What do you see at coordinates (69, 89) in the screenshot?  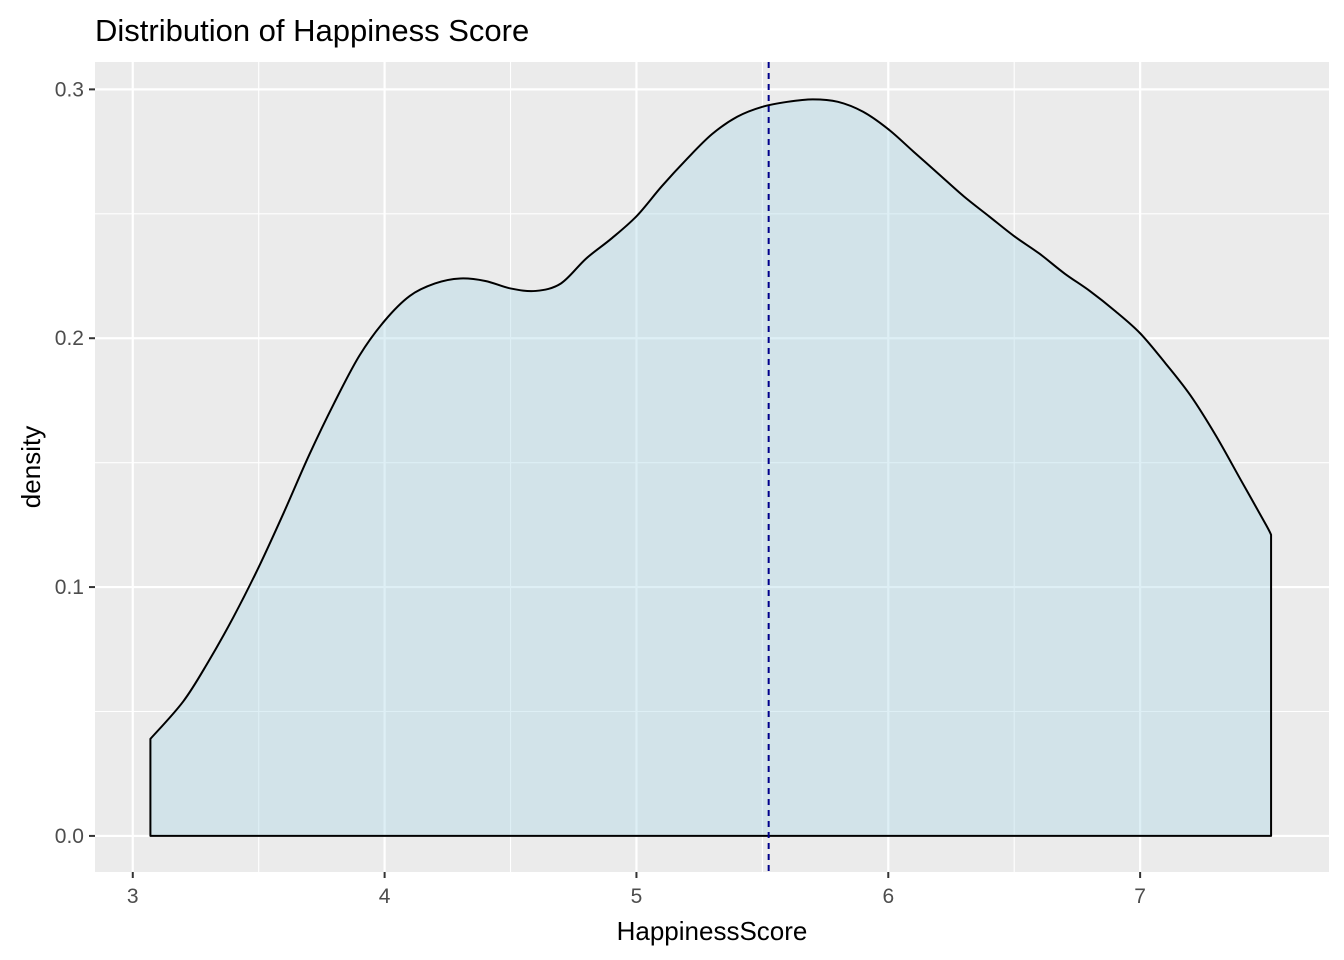 I see `y-tick-label: 0.3` at bounding box center [69, 89].